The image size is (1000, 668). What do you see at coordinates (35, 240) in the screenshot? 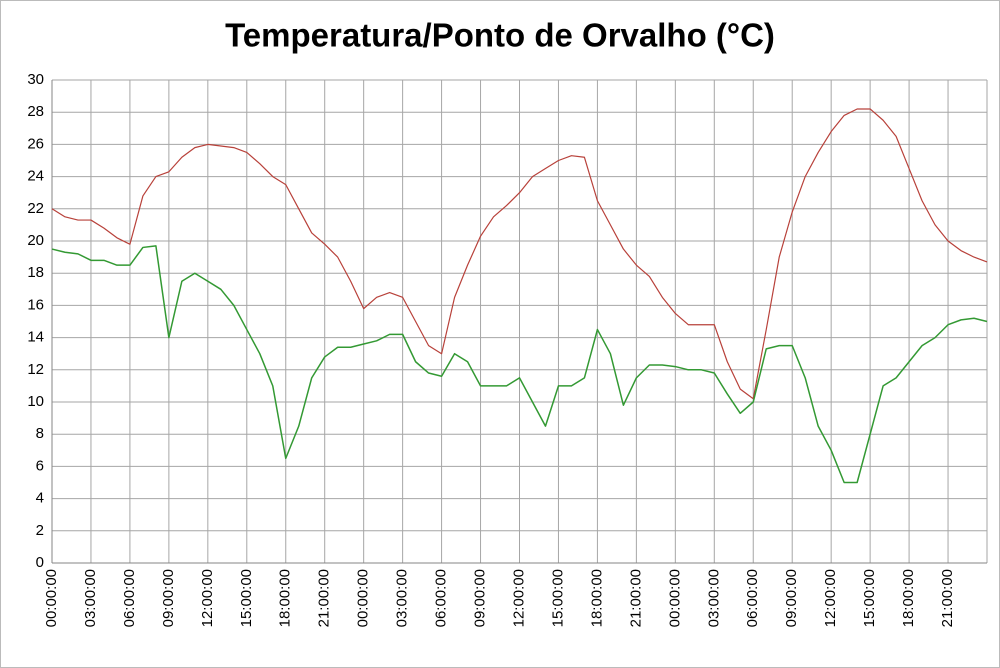
I see `y-tick-label: 20` at bounding box center [35, 240].